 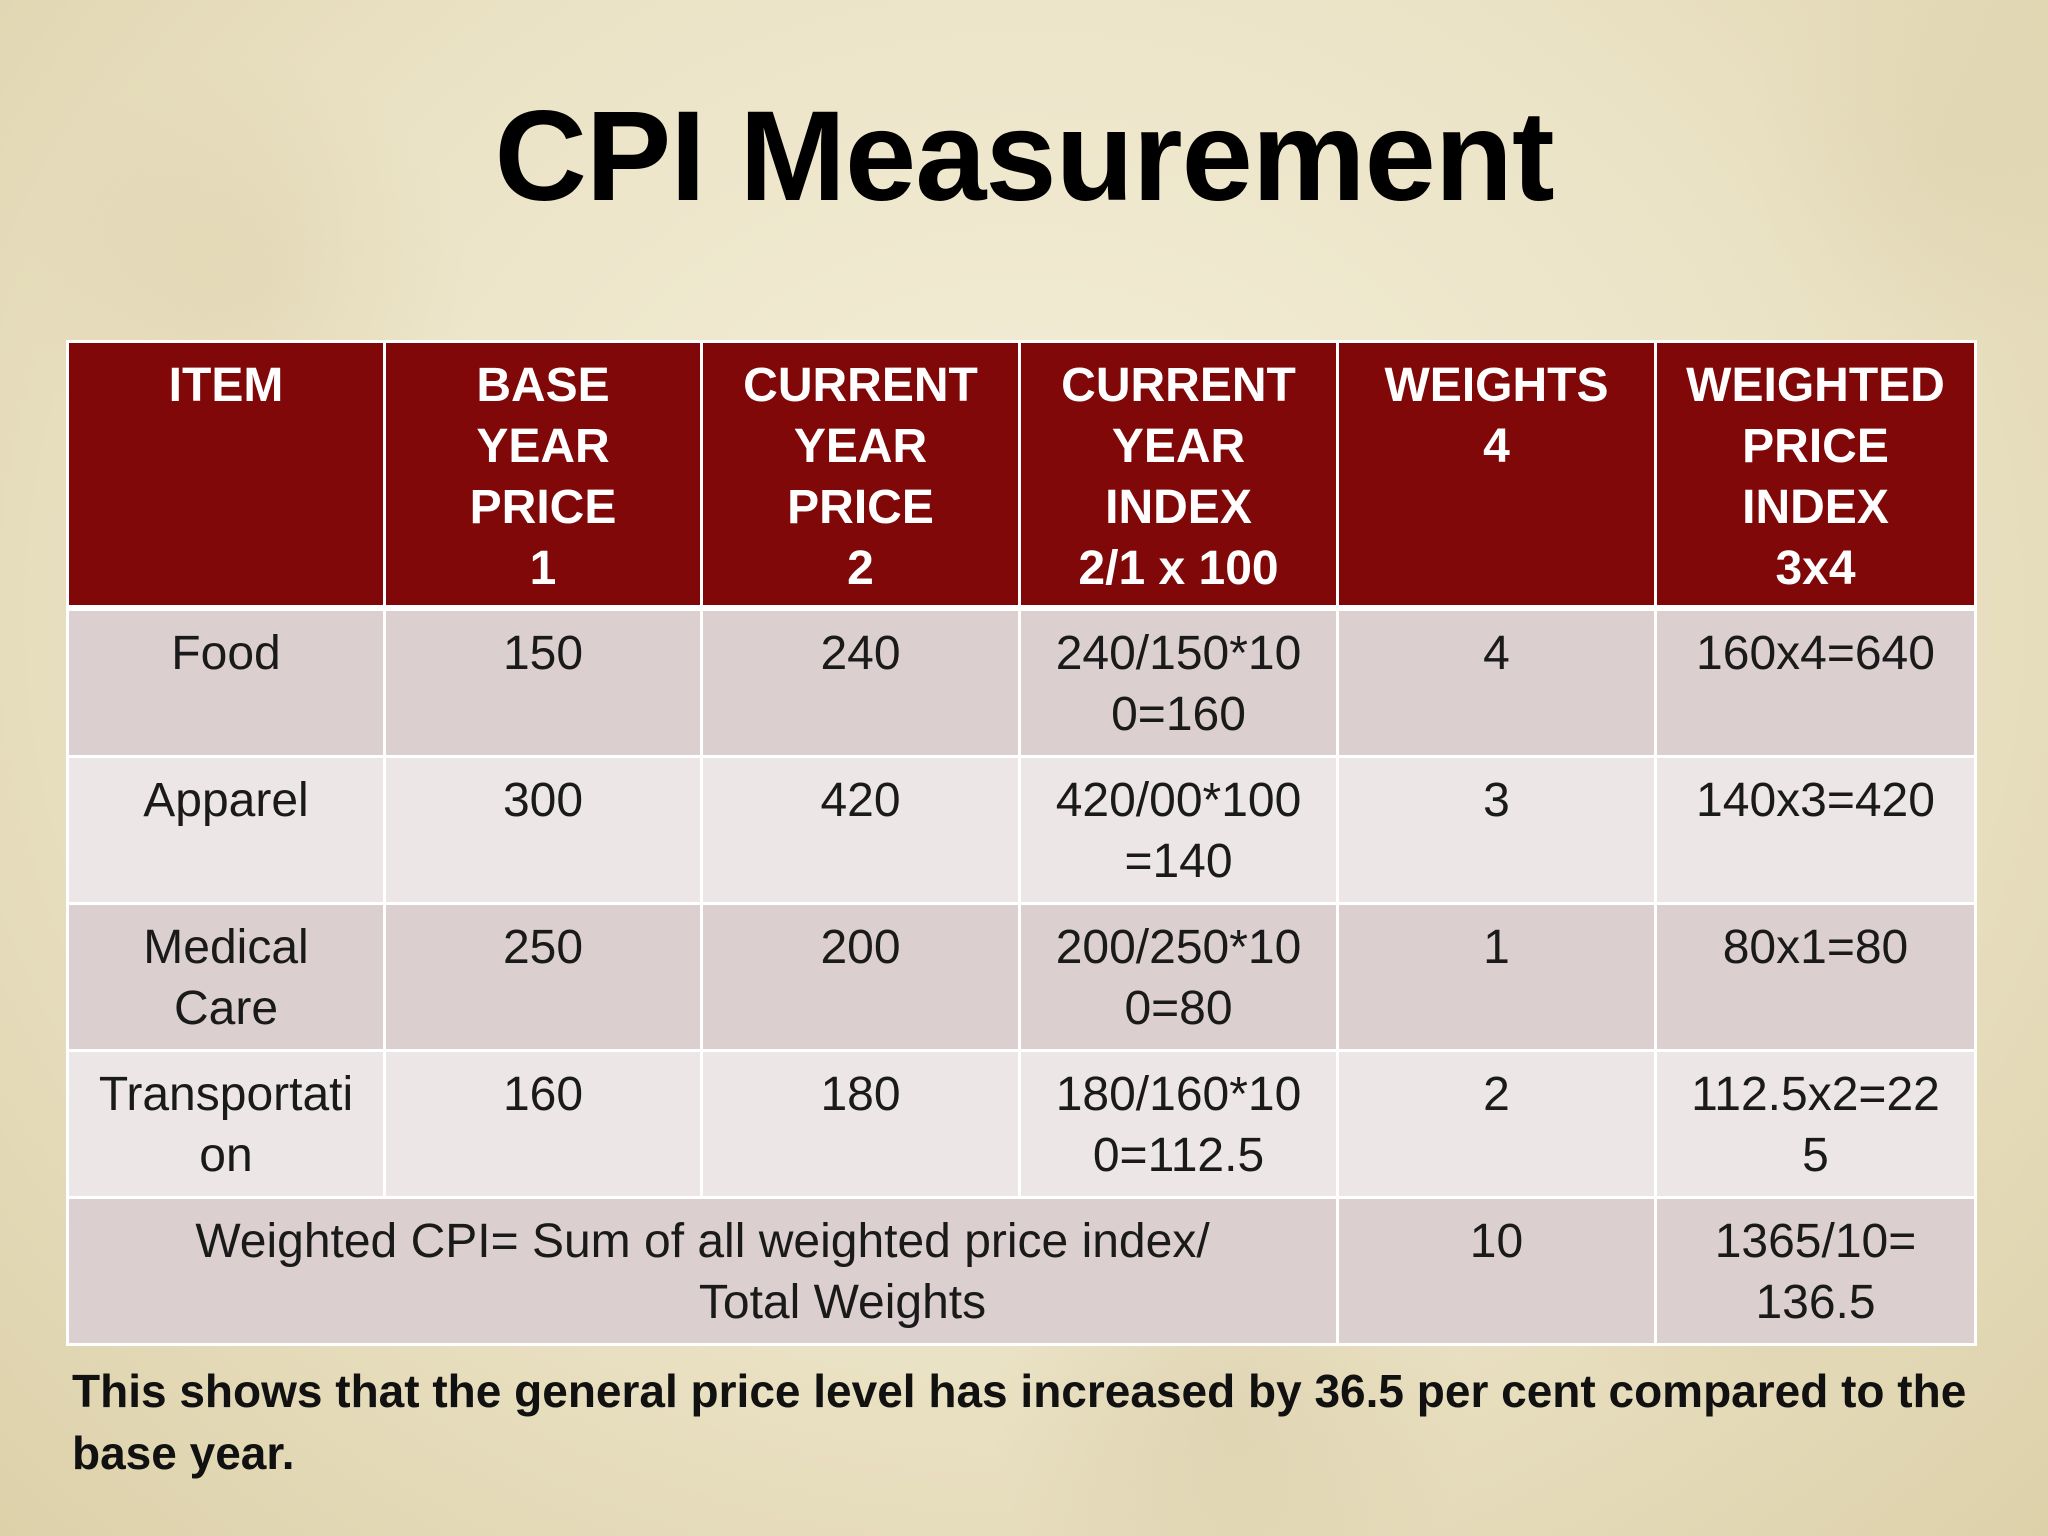 What do you see at coordinates (226, 475) in the screenshot?
I see `header-item: ITEM` at bounding box center [226, 475].